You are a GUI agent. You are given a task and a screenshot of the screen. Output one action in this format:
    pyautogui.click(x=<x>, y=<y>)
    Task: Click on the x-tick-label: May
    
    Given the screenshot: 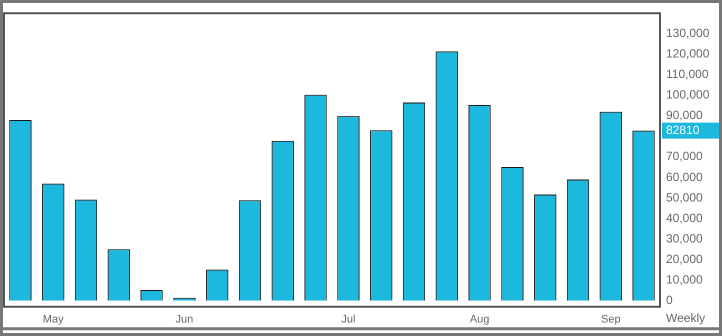 What is the action you would take?
    pyautogui.click(x=53, y=319)
    